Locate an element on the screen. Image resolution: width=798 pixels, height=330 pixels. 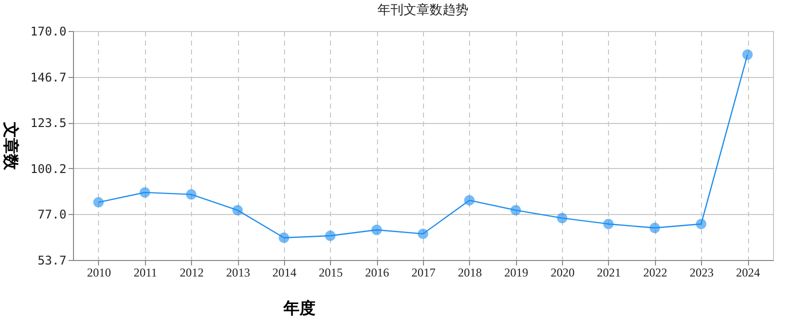
x-tick-label: 2015 is located at coordinates (330, 273).